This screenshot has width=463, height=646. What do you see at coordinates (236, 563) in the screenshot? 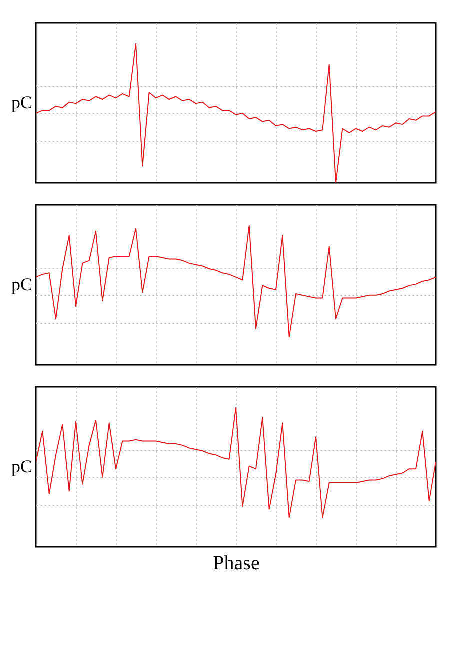
I see `x-axis-title: Phase` at bounding box center [236, 563].